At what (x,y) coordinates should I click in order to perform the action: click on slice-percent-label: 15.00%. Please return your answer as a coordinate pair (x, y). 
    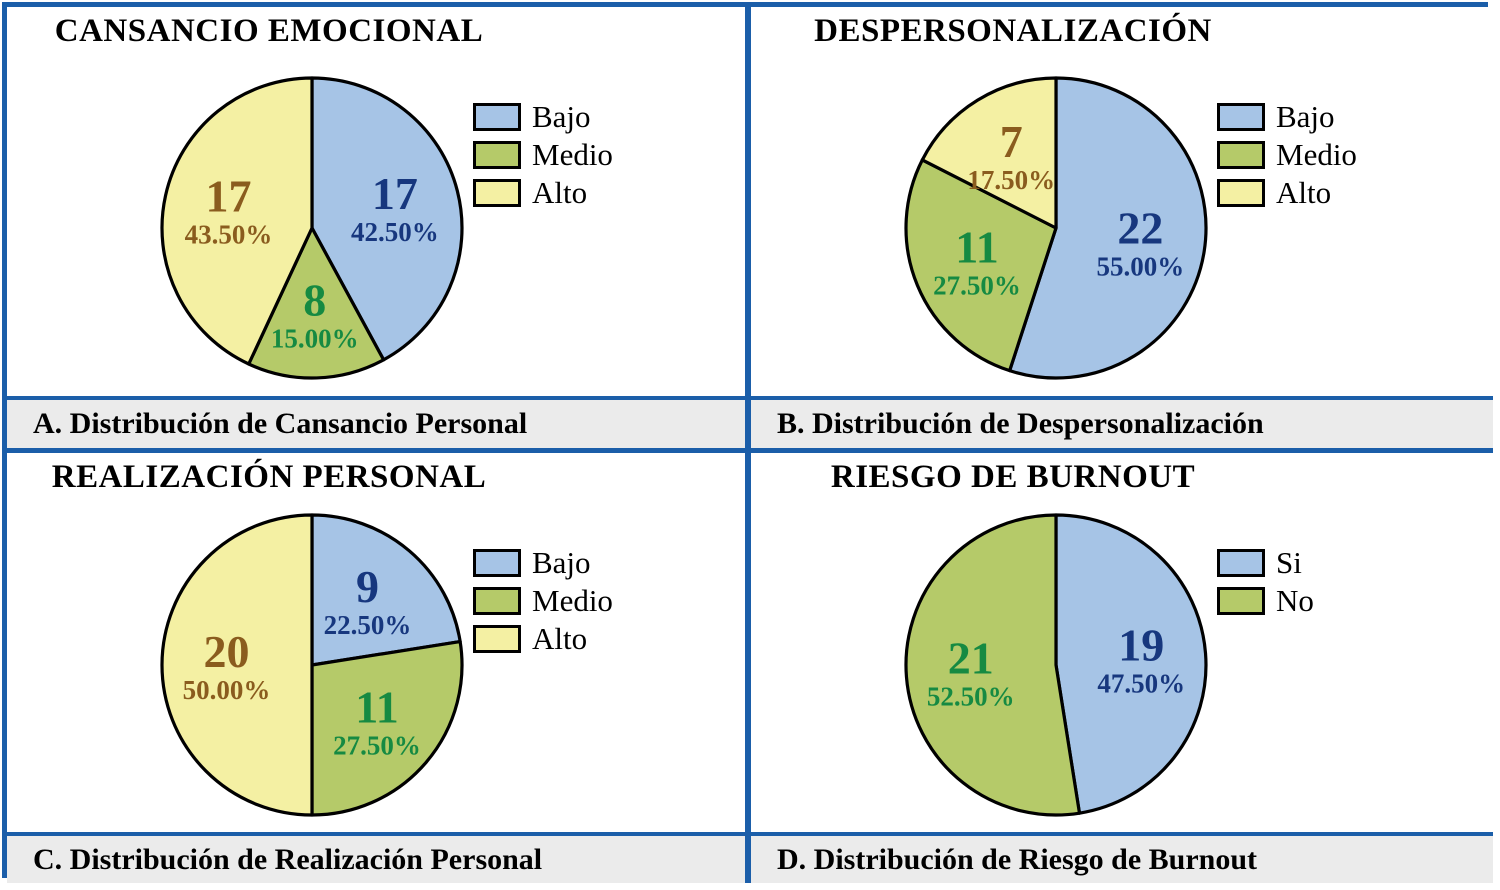
    Looking at the image, I should click on (315, 339).